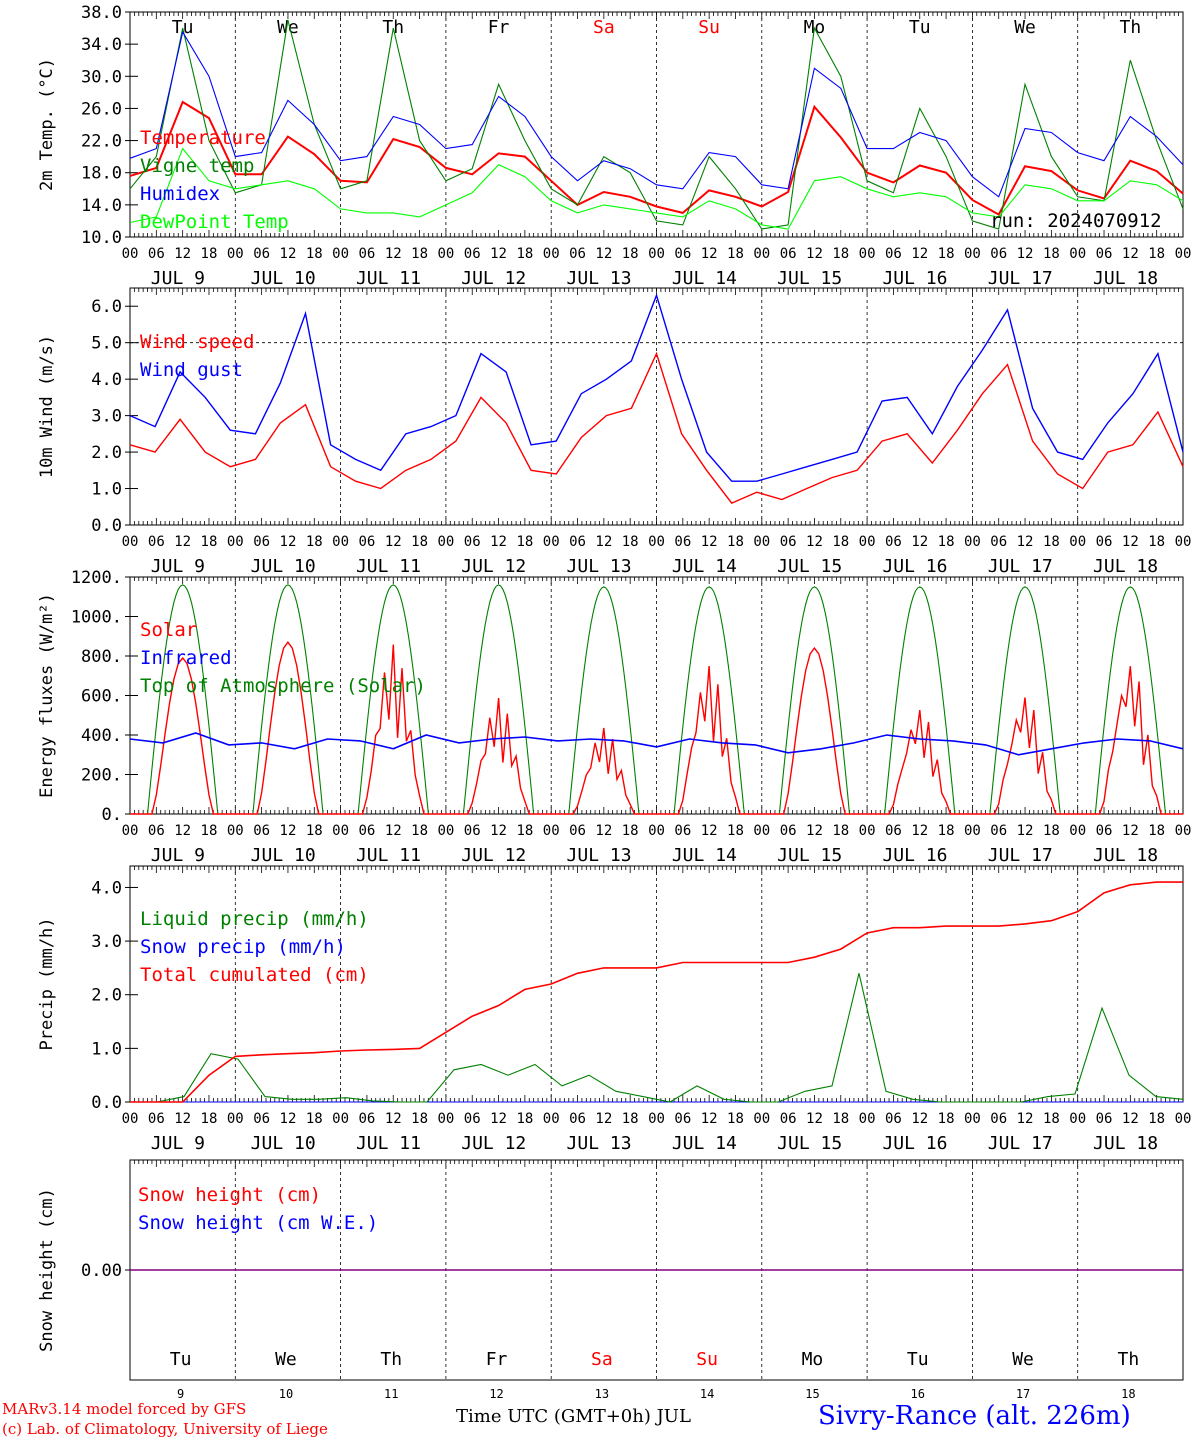 The height and width of the screenshot is (1440, 1194). I want to click on x-axis-label: Time UTC (GMT+0h) JUL, so click(573, 1416).